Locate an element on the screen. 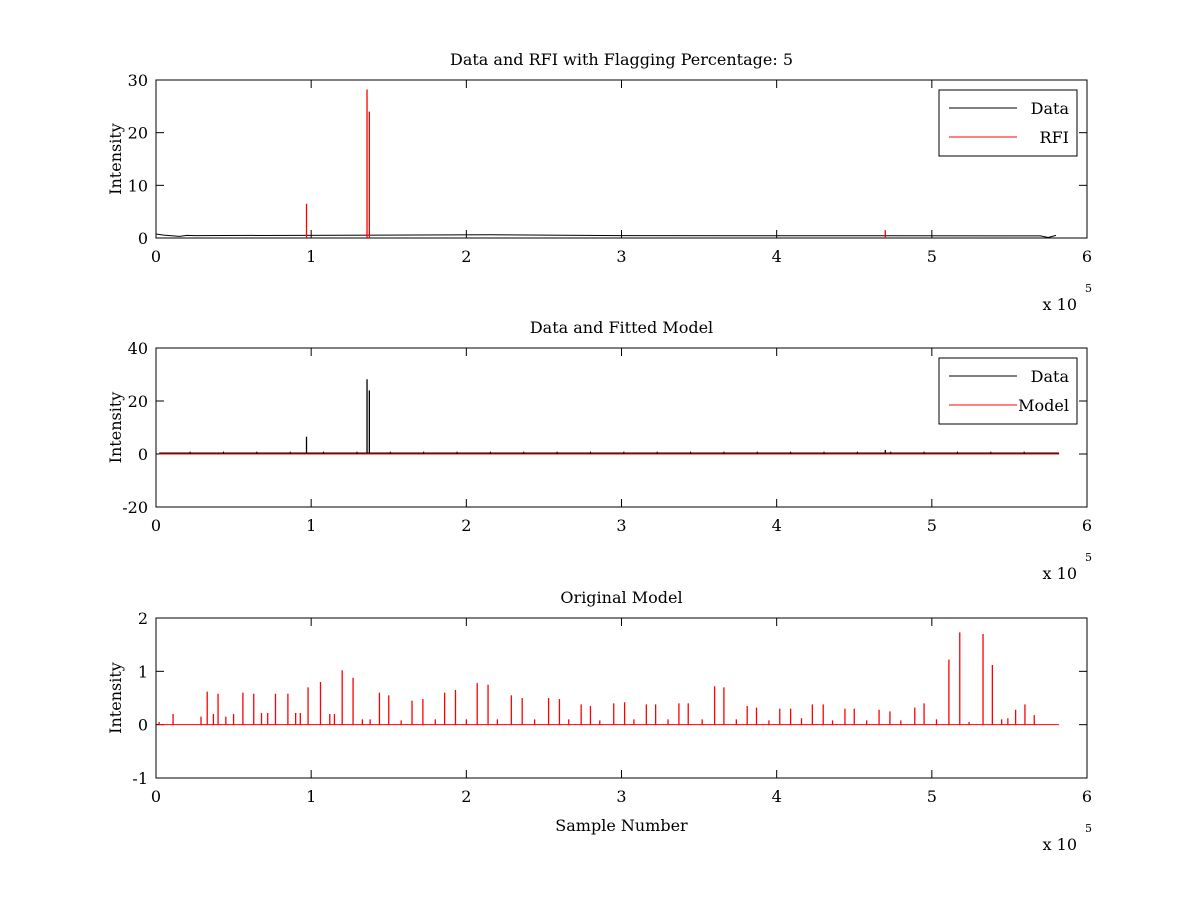 The image size is (1200, 900). x-axis-label: Sample Number is located at coordinates (621, 825).